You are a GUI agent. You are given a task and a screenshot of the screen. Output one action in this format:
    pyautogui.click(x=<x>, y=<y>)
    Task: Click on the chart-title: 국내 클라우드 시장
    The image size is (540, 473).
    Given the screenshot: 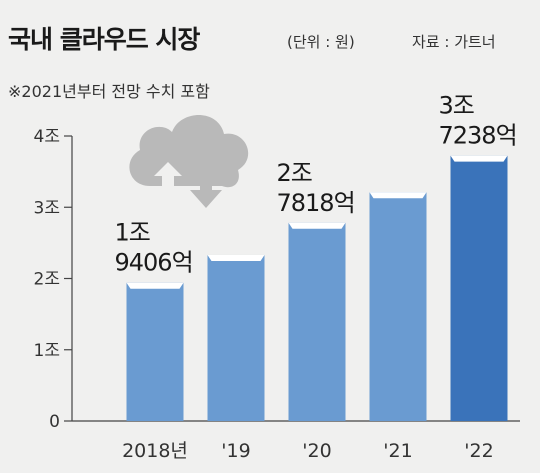 What is the action you would take?
    pyautogui.click(x=104, y=39)
    